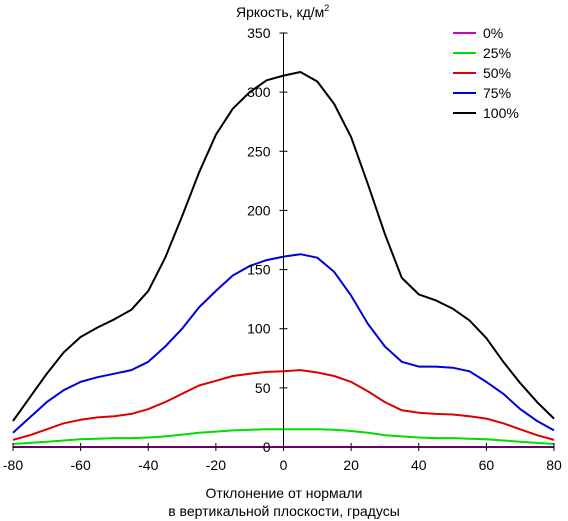 This screenshot has height=521, width=568. Describe the element at coordinates (501, 113) in the screenshot. I see `legend-label: 100%` at that location.